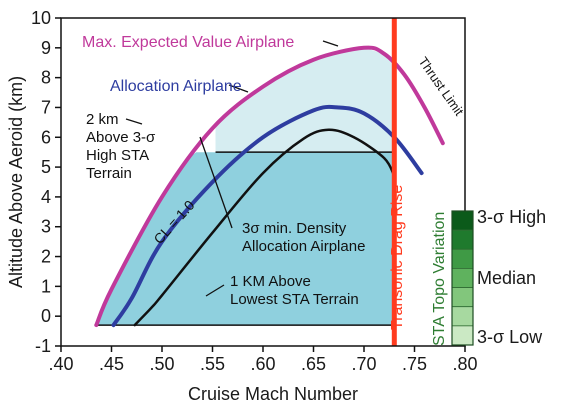 Image resolution: width=563 pixels, height=406 pixels. I want to click on y-tick-label: 2, so click(46, 257).